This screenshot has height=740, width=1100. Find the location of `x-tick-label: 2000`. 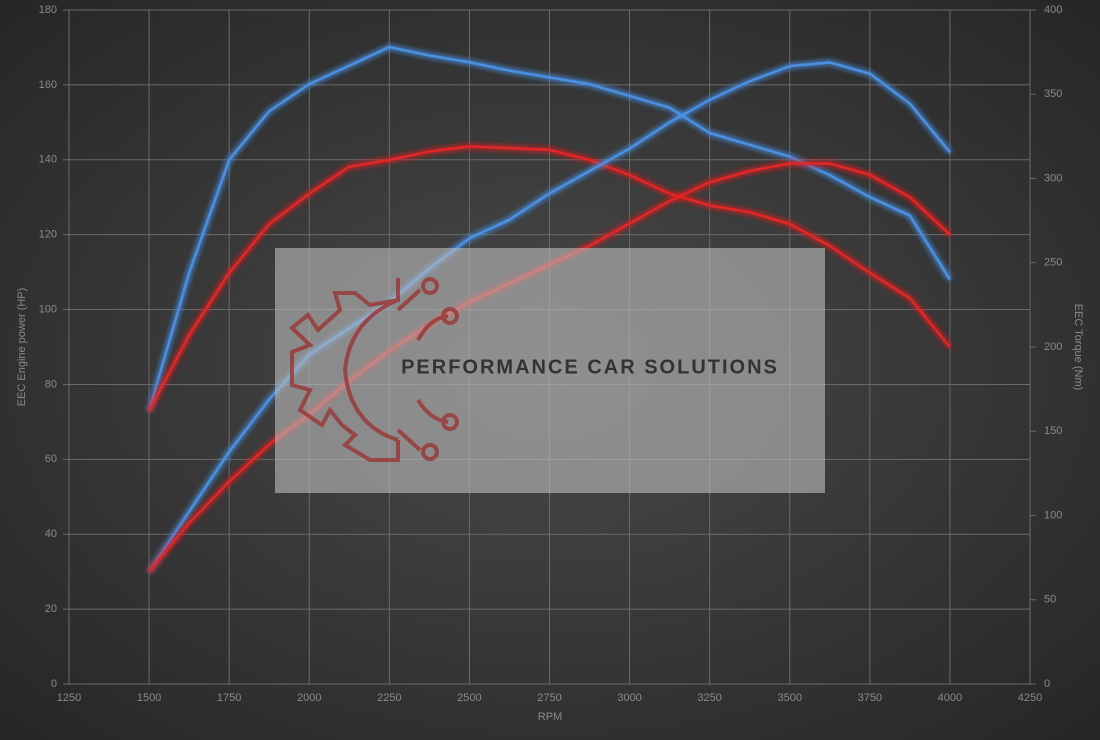

x-tick-label: 2000 is located at coordinates (309, 698).